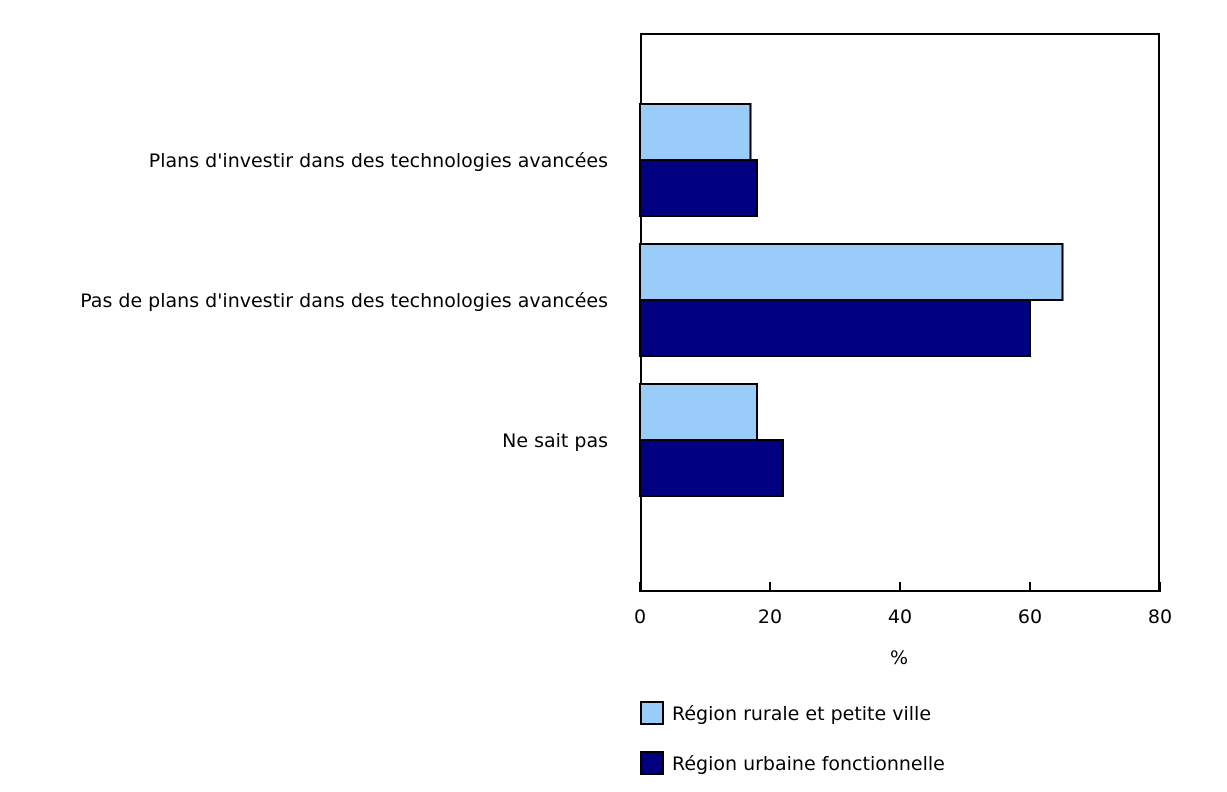 This screenshot has width=1227, height=792. What do you see at coordinates (801, 714) in the screenshot?
I see `legend-label-series1: Région rurale et petite ville` at bounding box center [801, 714].